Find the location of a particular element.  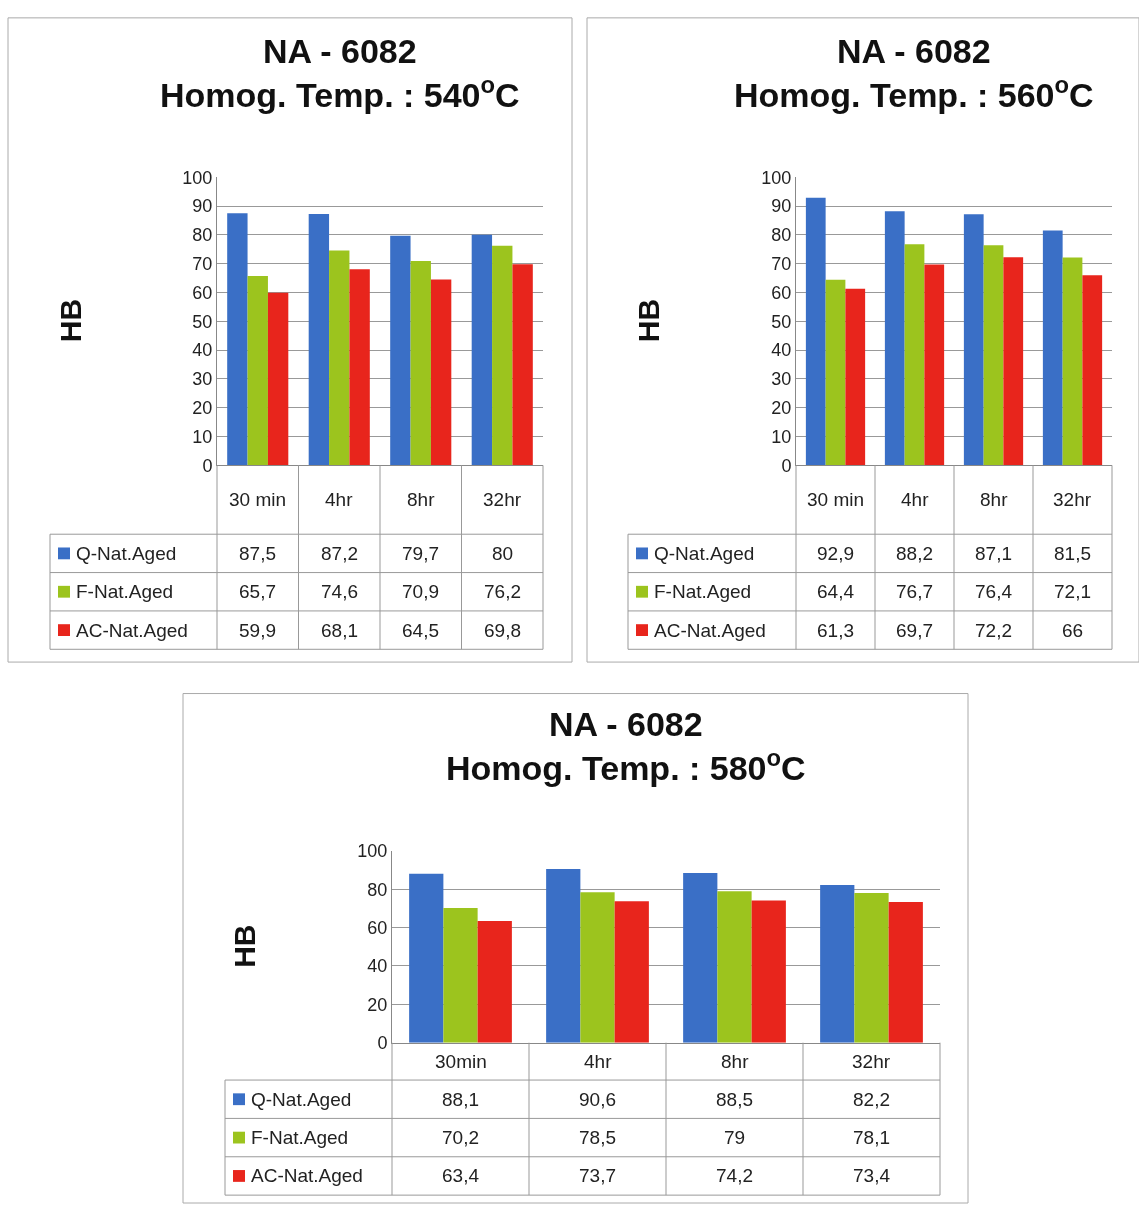

data-label: 87,1 is located at coordinates (993, 553).